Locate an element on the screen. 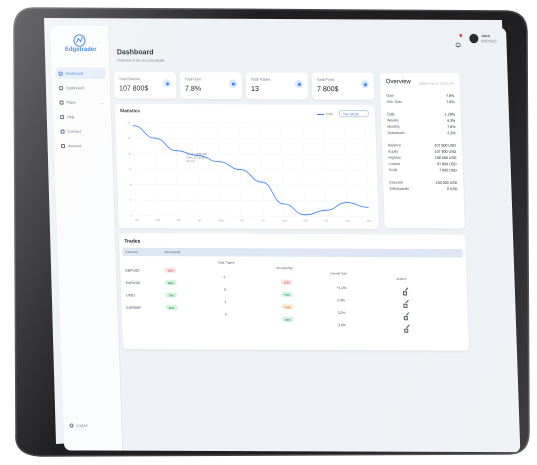 This screenshot has height=465, width=537. sidebar-item-dashboard-2: Dashboard is located at coordinates (81, 88).